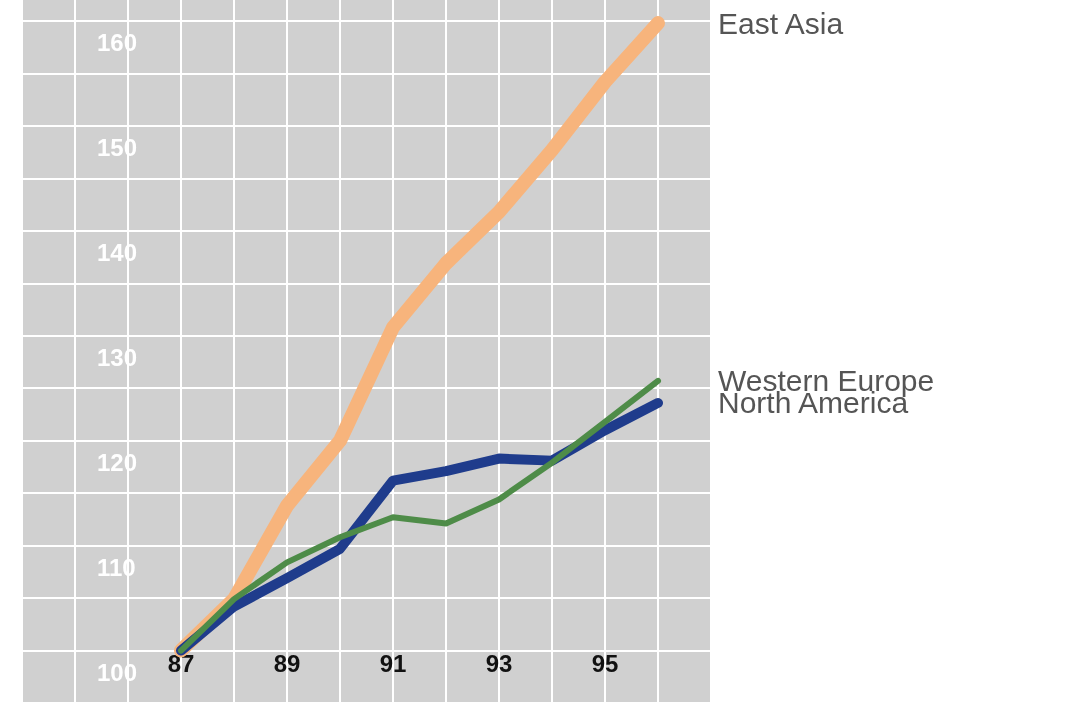  Describe the element at coordinates (181, 663) in the screenshot. I see `x-tick-label: 87` at that location.